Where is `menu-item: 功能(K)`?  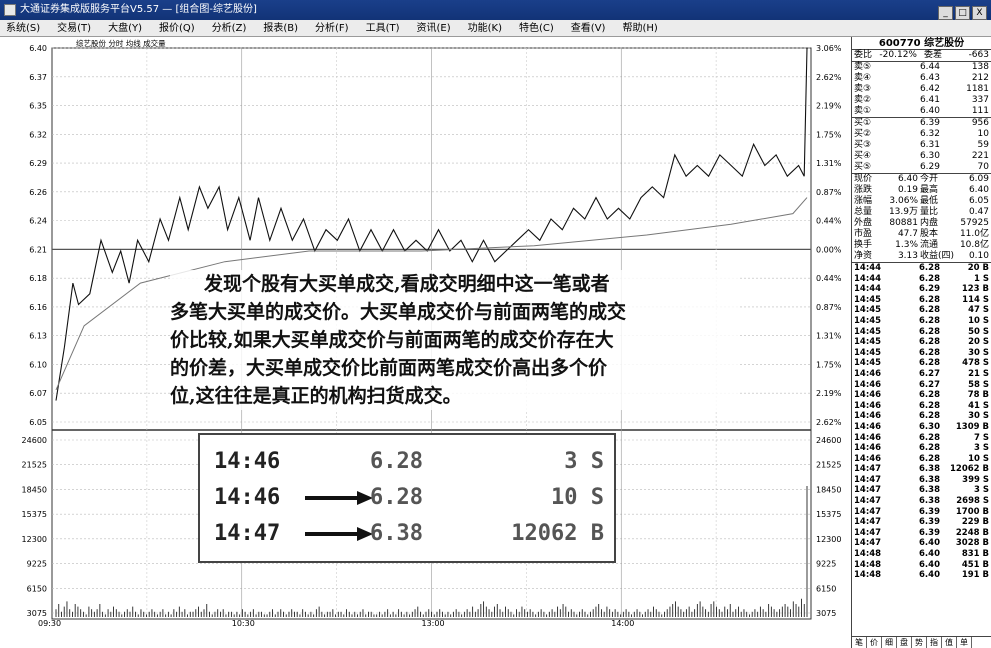
menu-item: 功能(K) is located at coordinates (484, 28).